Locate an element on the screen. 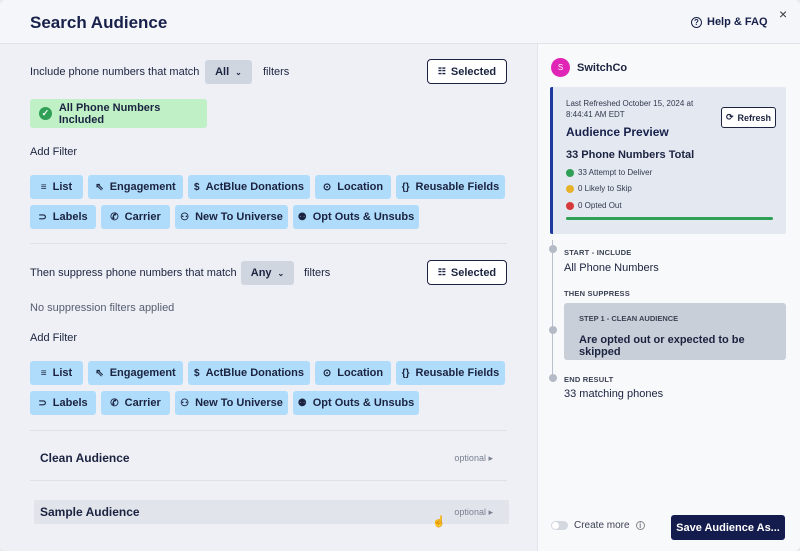  stat-opted-out: 0 Opted Out is located at coordinates (594, 205).